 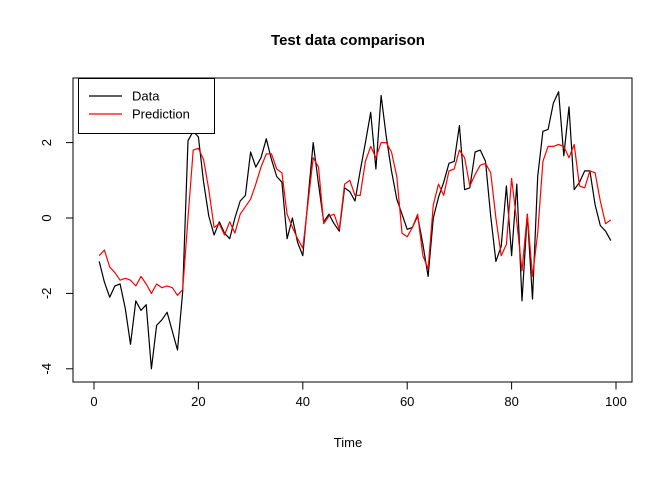 I want to click on y-axis-tick-label: 0, so click(x=46, y=217).